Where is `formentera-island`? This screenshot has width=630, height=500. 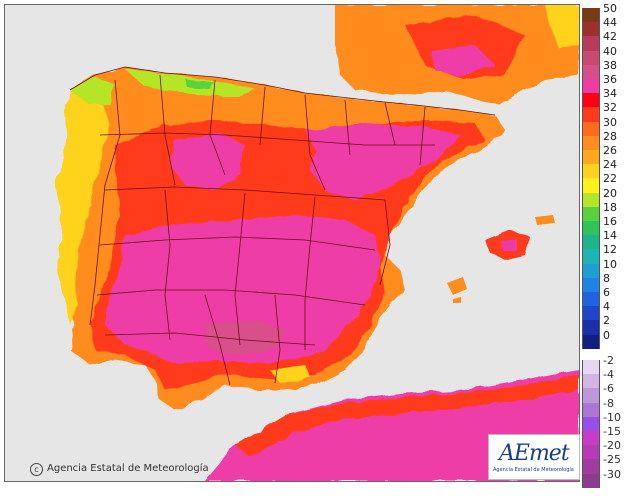 formentera-island is located at coordinates (457, 300).